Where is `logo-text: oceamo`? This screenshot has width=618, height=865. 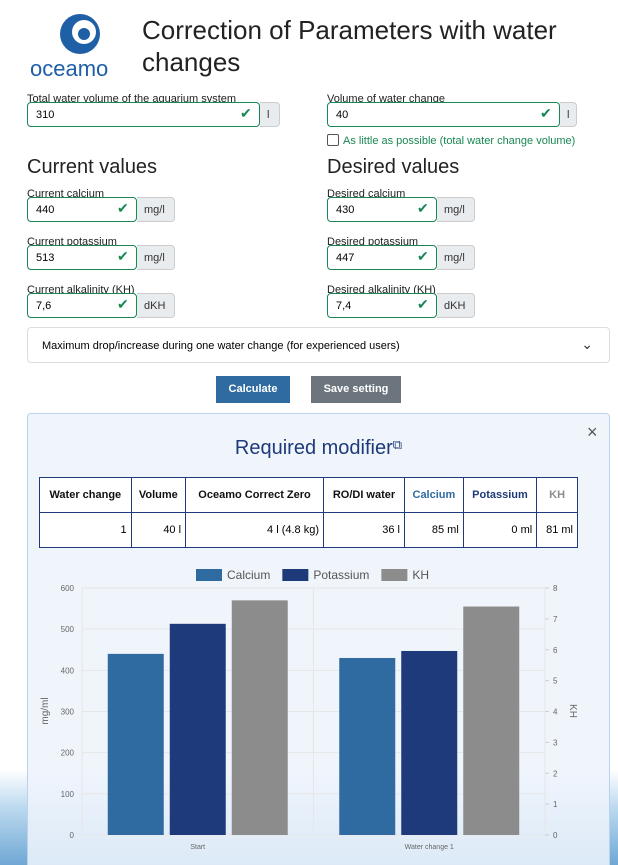
logo-text: oceamo is located at coordinates (69, 68).